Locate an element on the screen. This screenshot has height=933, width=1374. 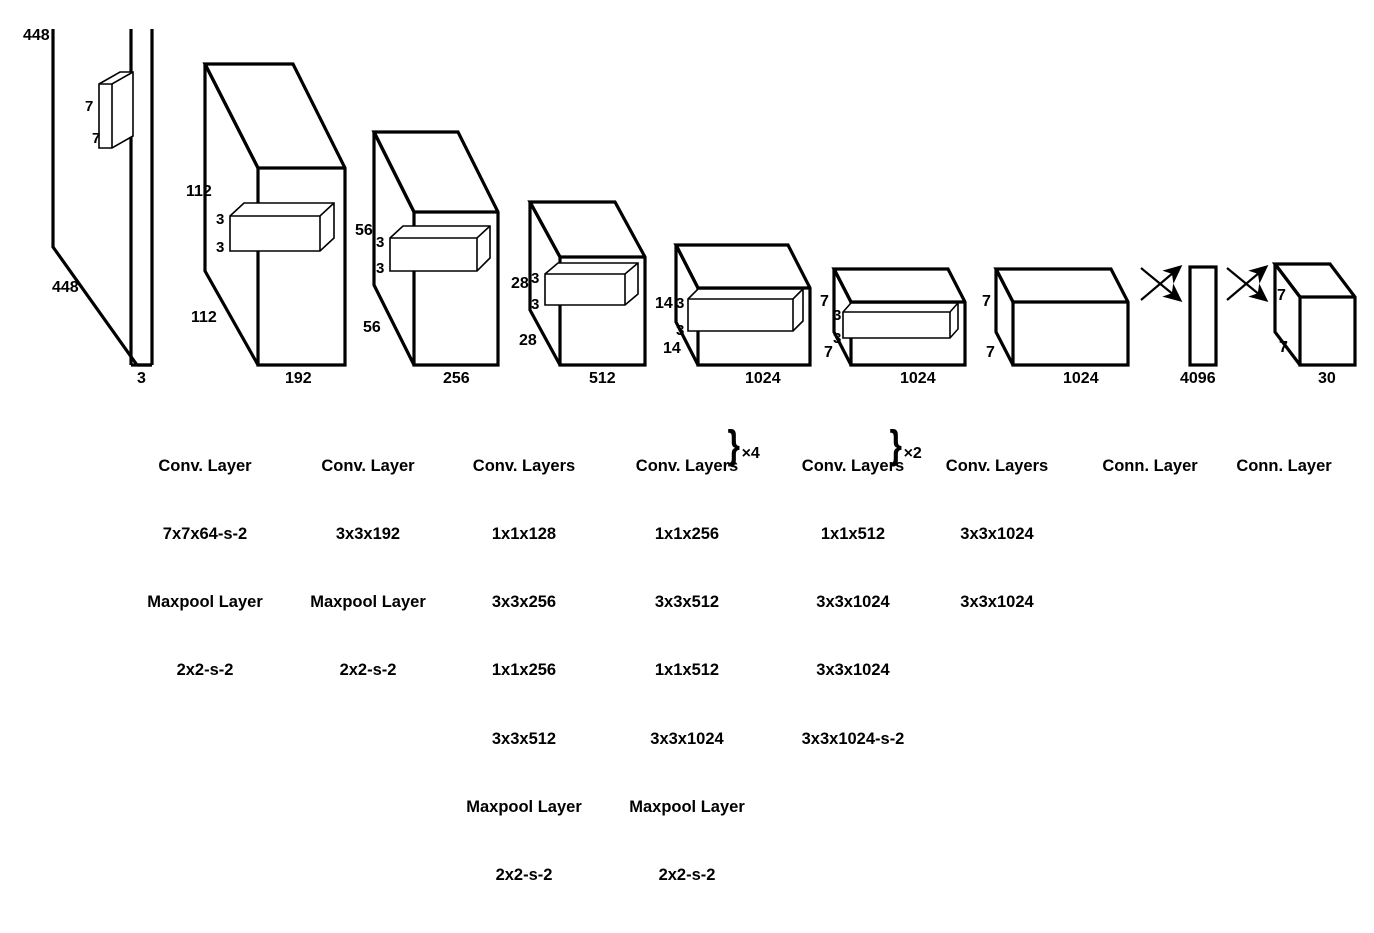
block-30-height-label: 7 is located at coordinates (1281, 295).